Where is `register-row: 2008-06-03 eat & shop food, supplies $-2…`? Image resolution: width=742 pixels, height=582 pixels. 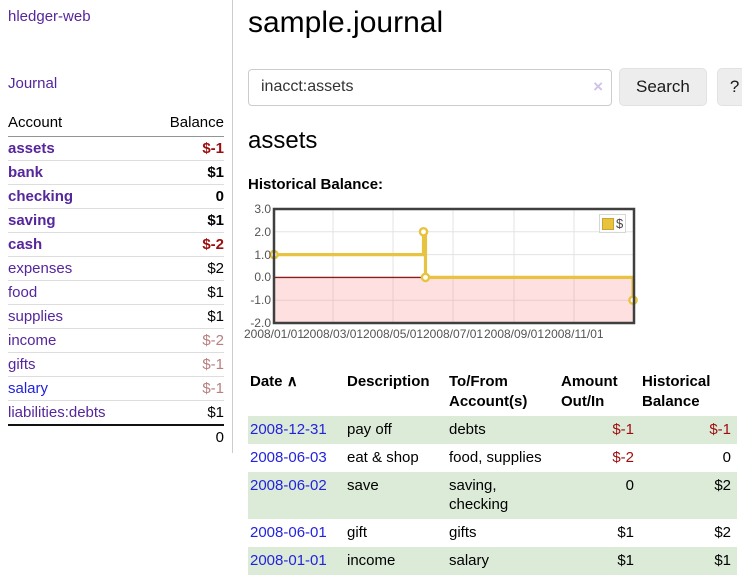
register-row: 2008-06-03 eat & shop food, supplies $-2… is located at coordinates (492, 458).